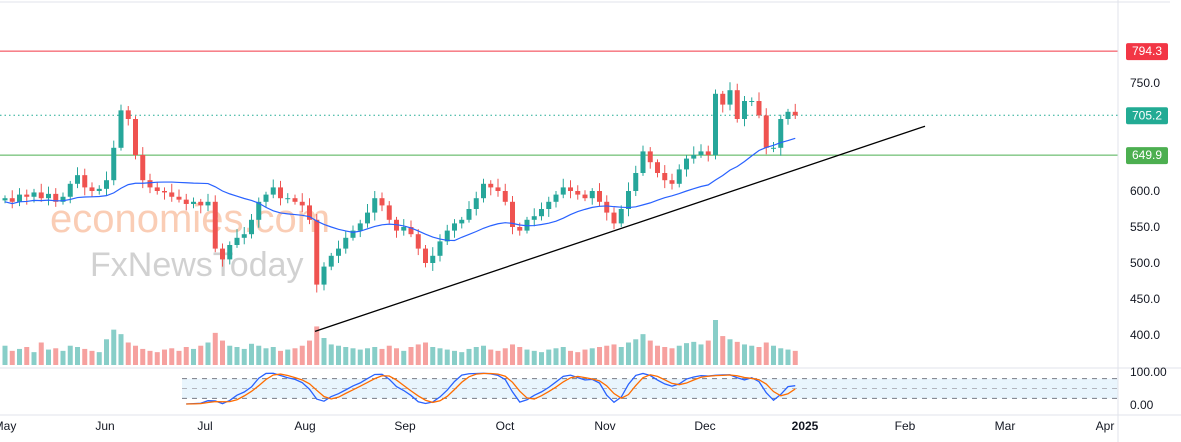 This screenshot has height=442, width=1181. Describe the element at coordinates (505, 426) in the screenshot. I see `time-tick: Oct` at that location.